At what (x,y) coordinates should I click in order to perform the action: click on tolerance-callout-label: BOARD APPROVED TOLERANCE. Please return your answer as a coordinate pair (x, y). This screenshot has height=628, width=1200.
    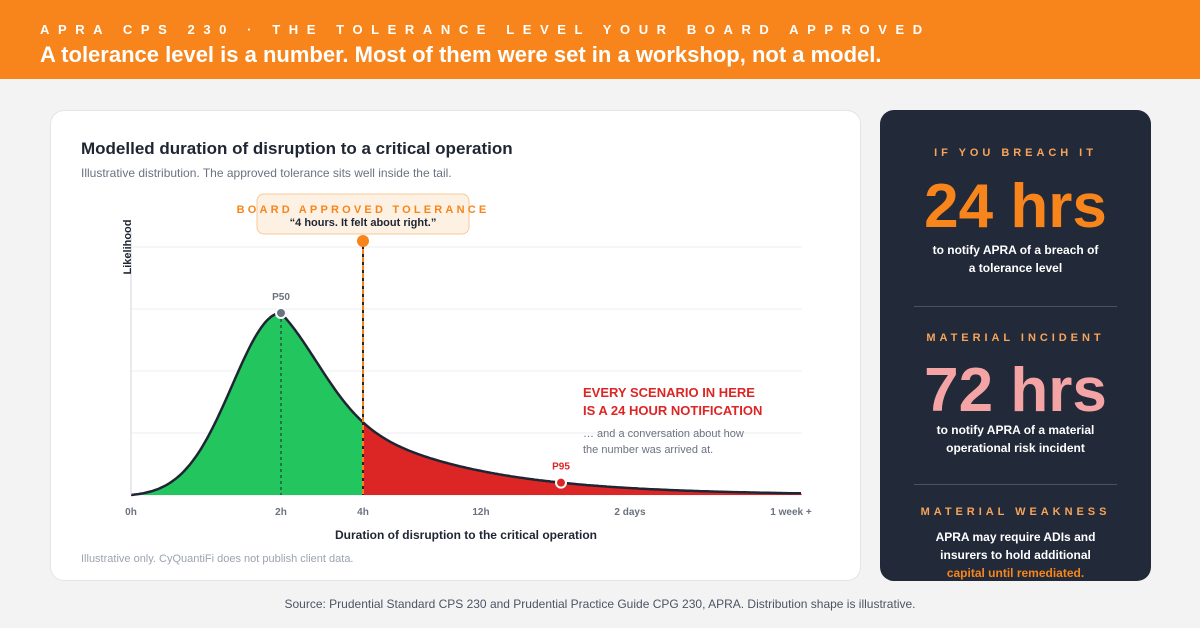
    Looking at the image, I should click on (363, 210).